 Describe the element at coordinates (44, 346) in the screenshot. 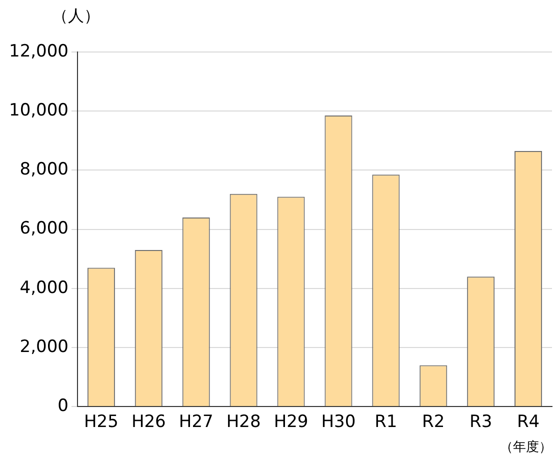

I see `y-tick-label: 2,000` at that location.